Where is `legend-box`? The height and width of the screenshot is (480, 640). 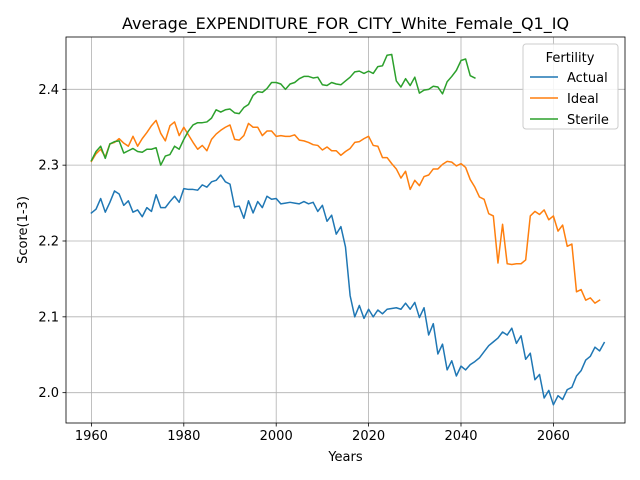 legend-box is located at coordinates (570, 86).